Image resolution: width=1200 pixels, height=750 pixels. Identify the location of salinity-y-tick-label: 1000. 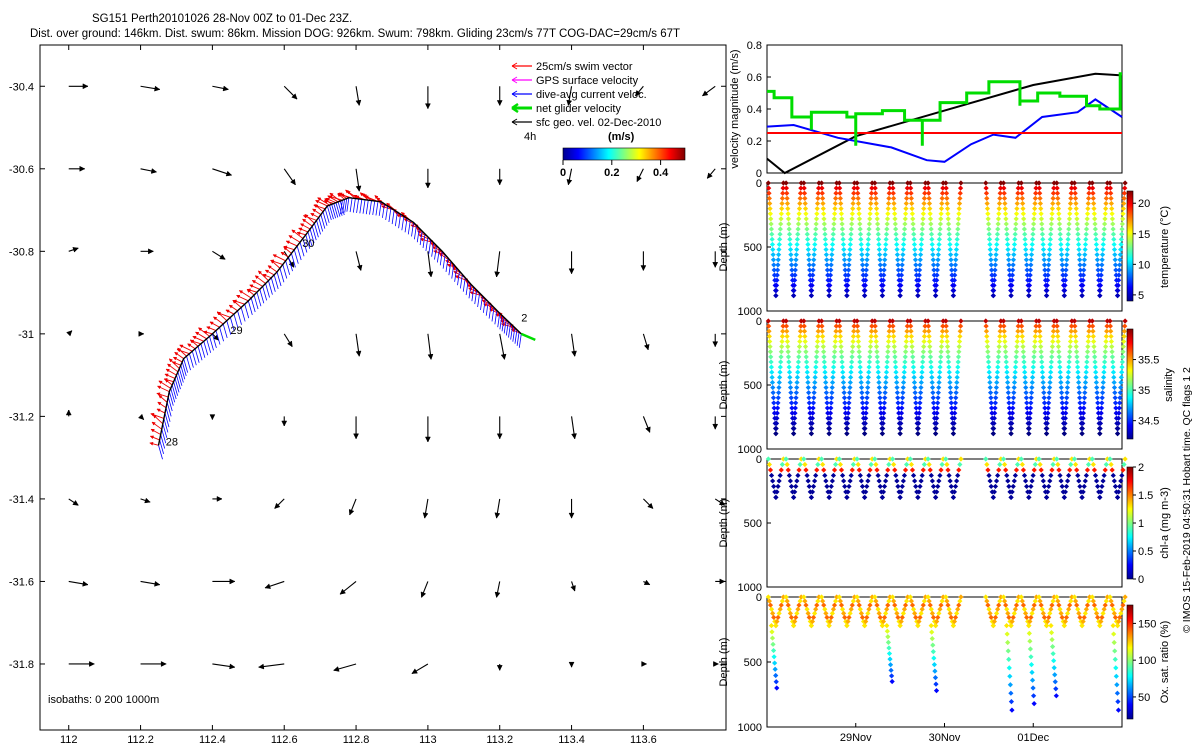
(750, 450).